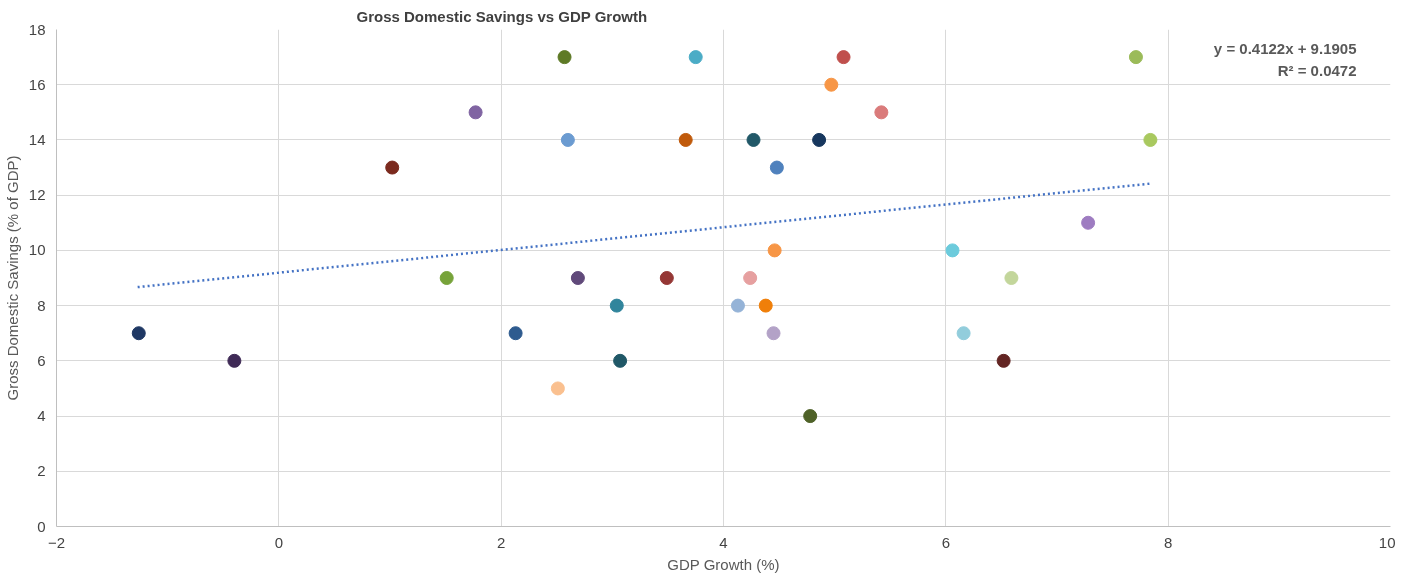 The width and height of the screenshot is (1405, 585). What do you see at coordinates (37, 84) in the screenshot?
I see `y-tick-label: 16` at bounding box center [37, 84].